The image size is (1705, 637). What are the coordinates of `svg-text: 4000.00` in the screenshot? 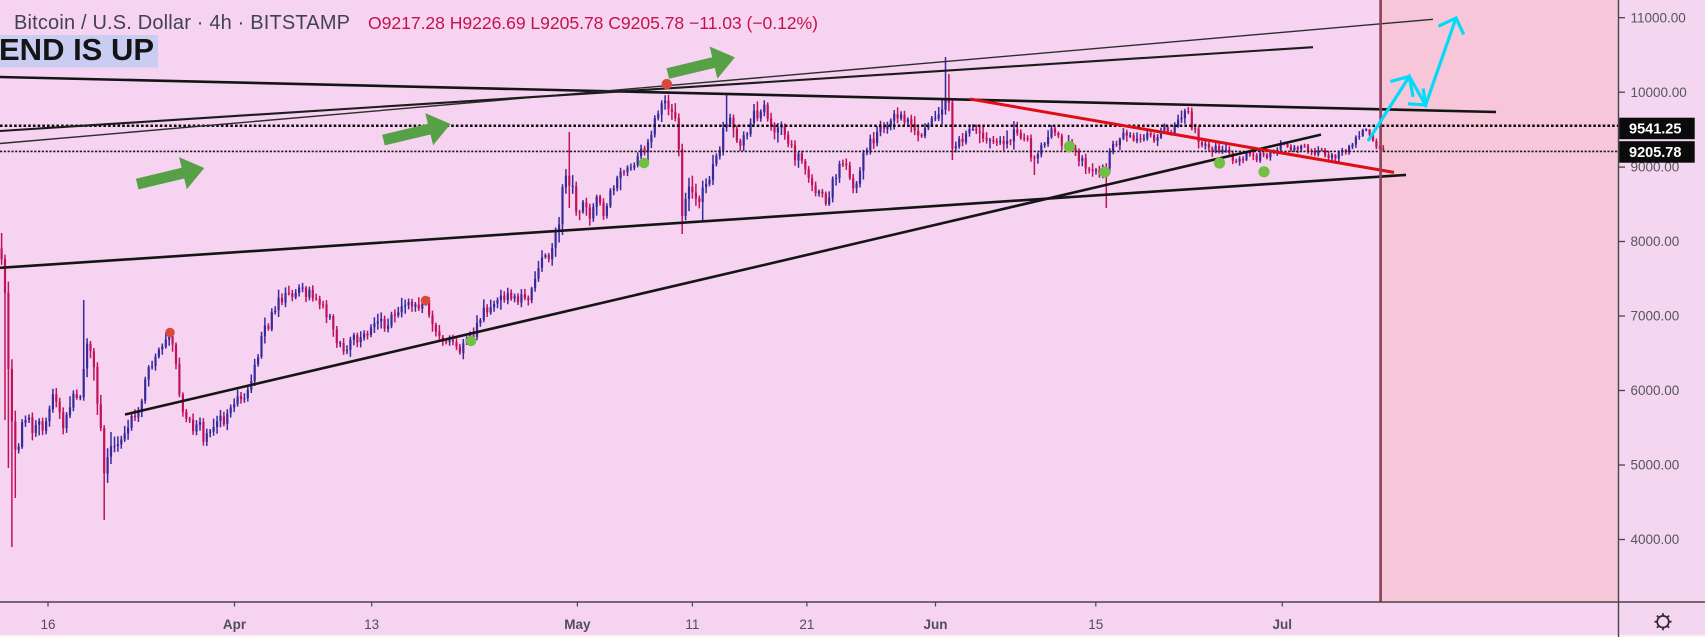 It's located at (1655, 539).